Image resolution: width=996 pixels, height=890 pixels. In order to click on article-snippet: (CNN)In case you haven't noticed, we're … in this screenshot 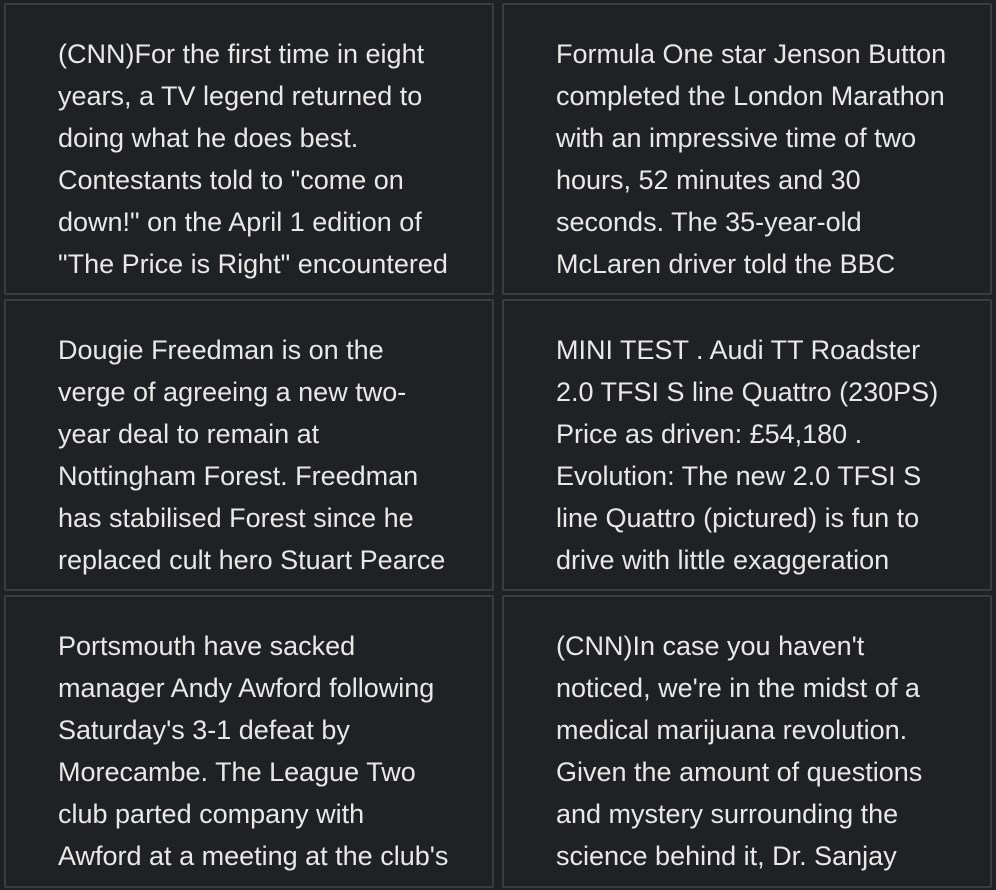, I will do `click(739, 751)`.